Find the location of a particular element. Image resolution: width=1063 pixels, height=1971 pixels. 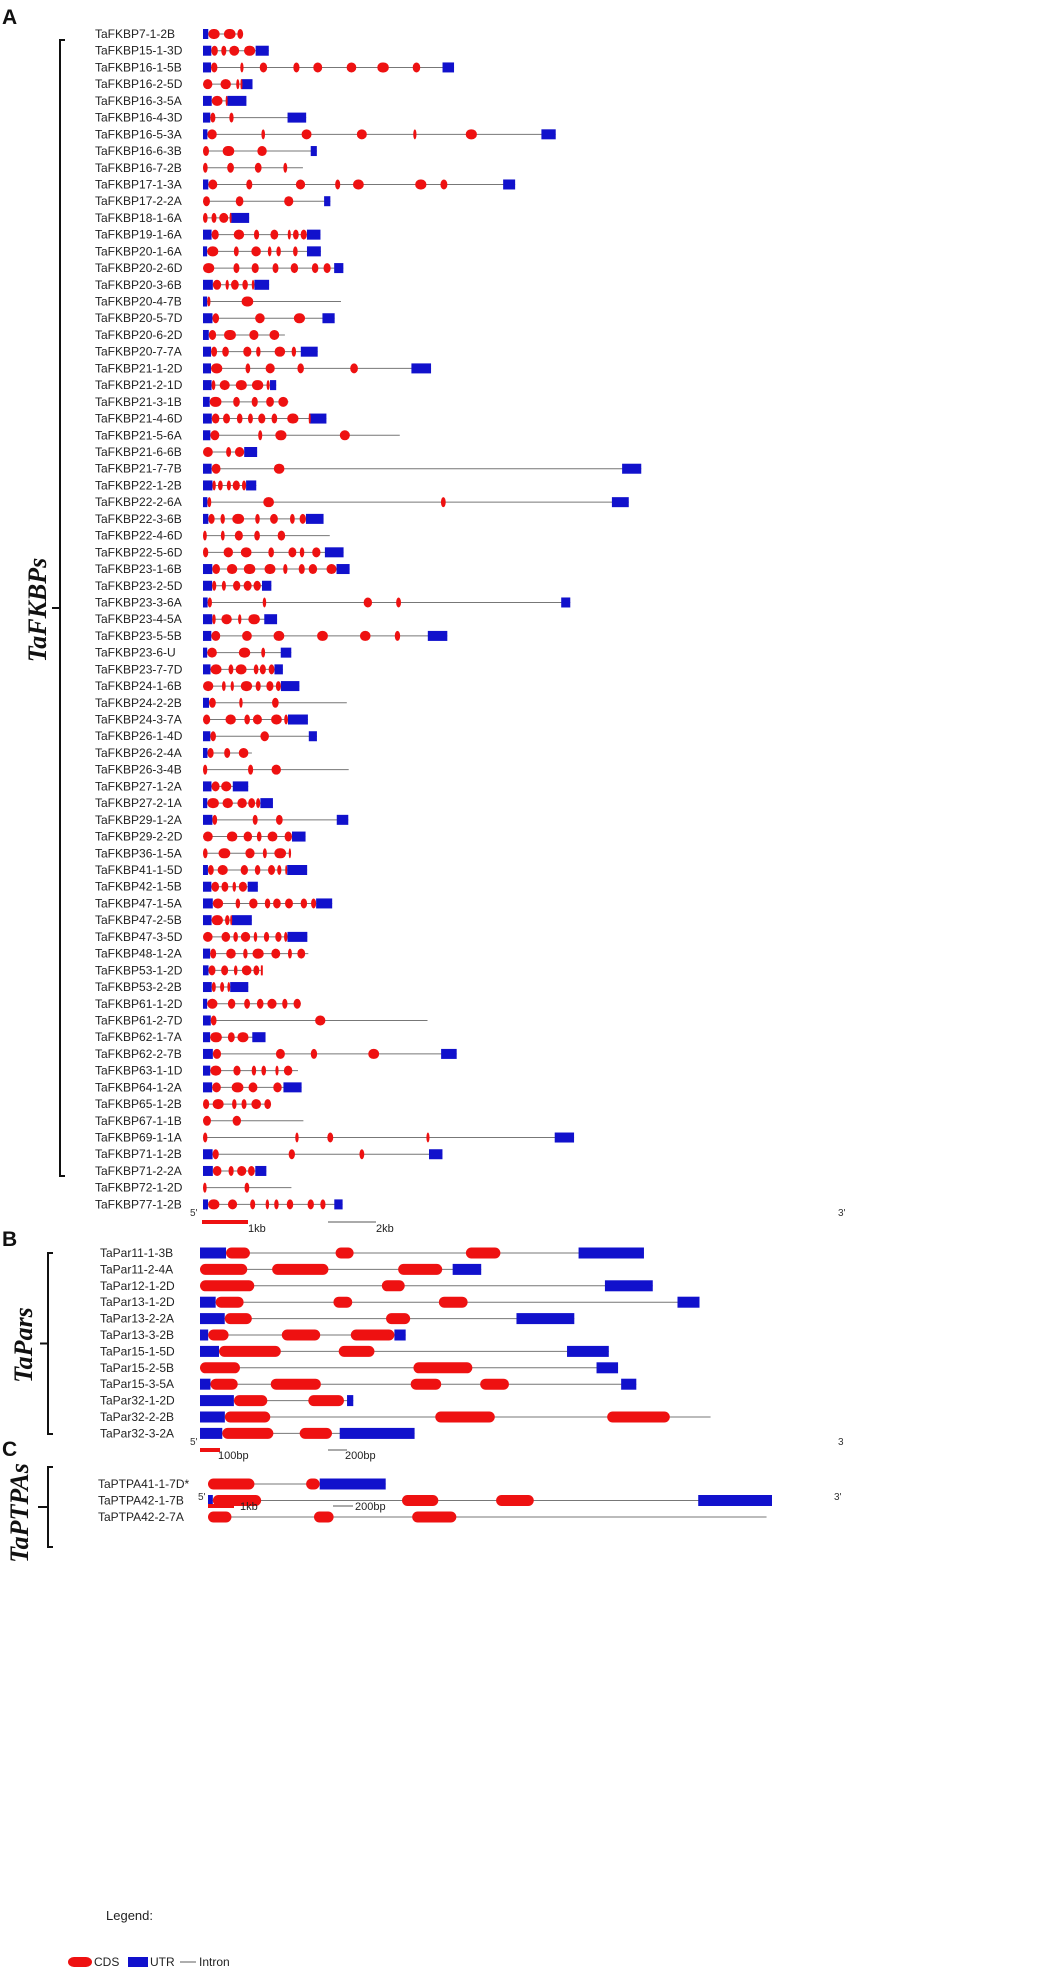

gene-label: TaPar11-1-3B is located at coordinates (136, 1253).